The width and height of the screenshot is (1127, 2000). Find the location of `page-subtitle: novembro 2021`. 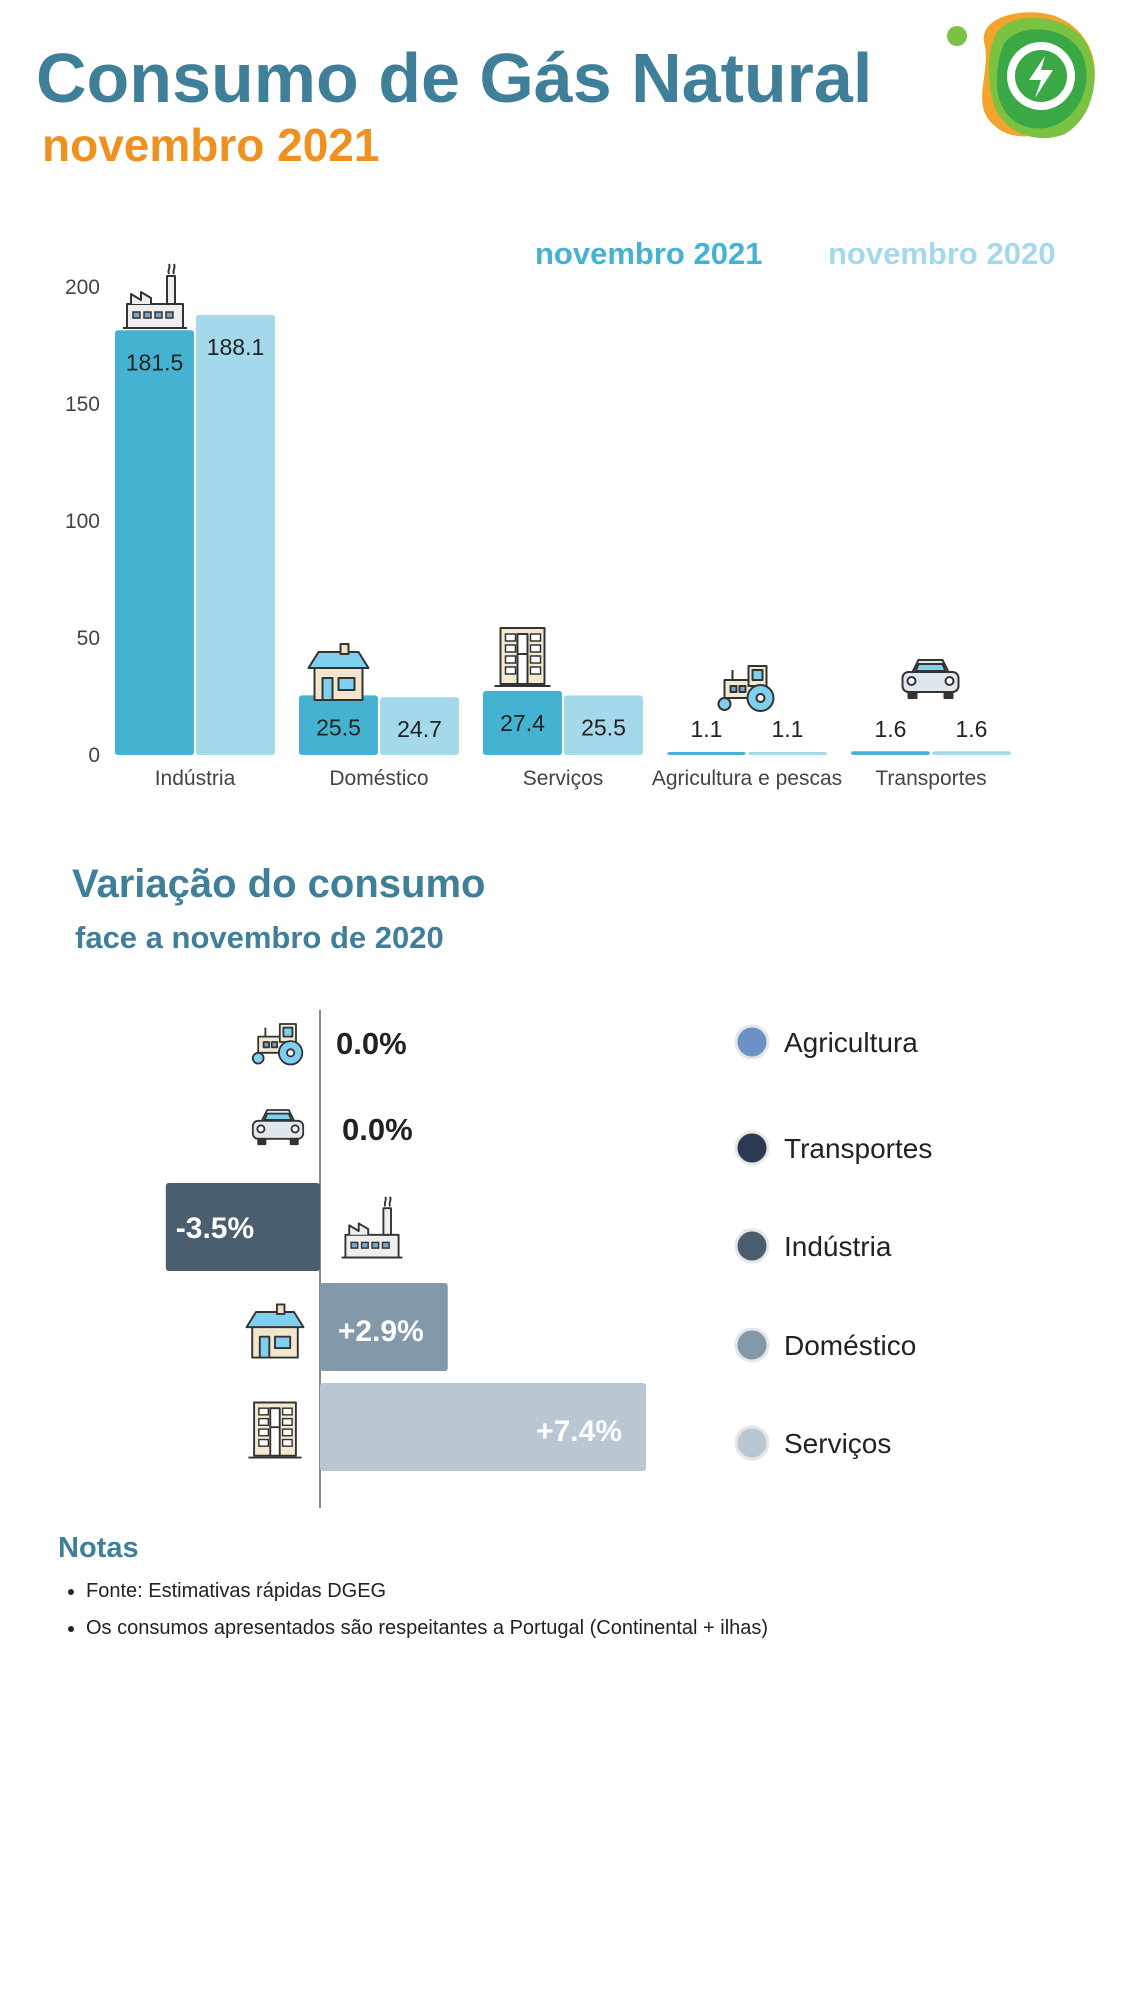

page-subtitle: novembro 2021 is located at coordinates (211, 145).